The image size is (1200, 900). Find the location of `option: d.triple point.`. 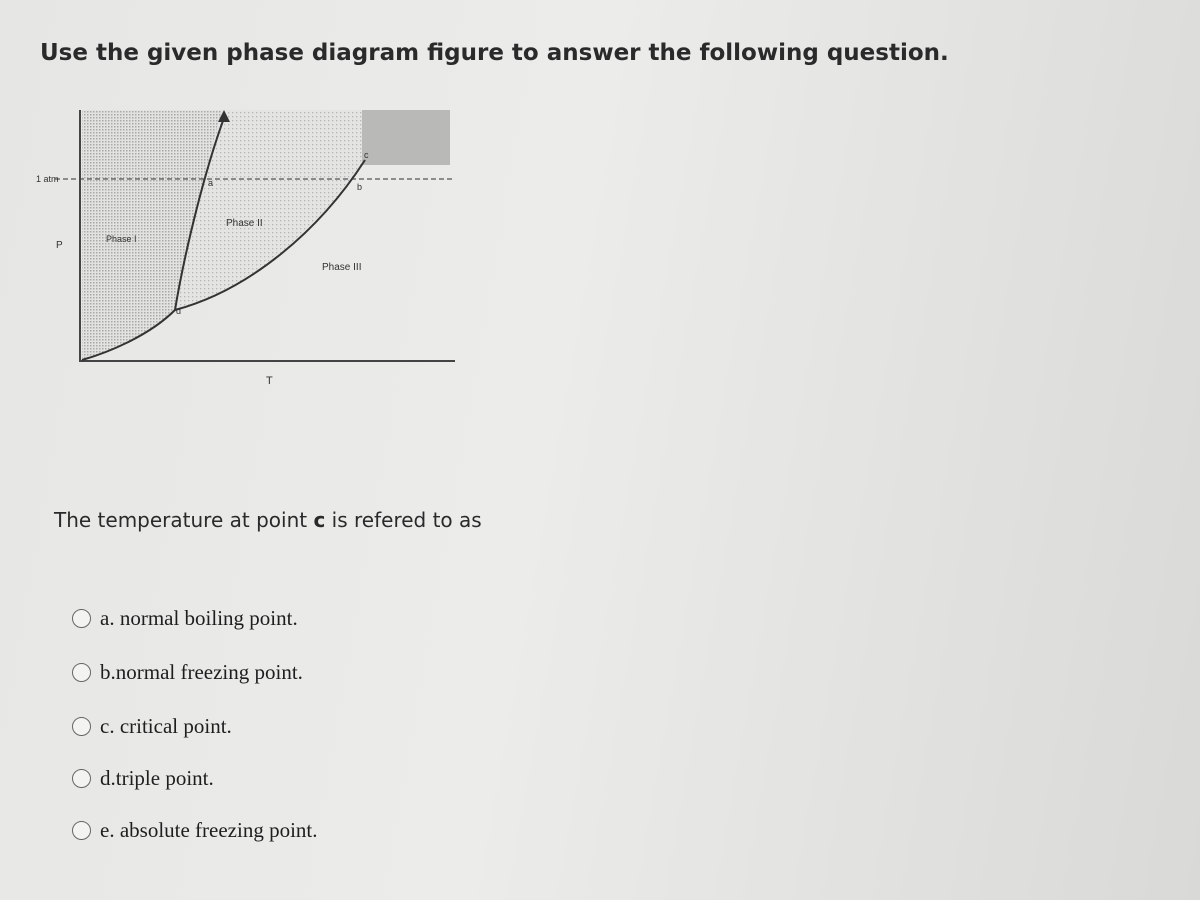

option: d.triple point. is located at coordinates (143, 778).